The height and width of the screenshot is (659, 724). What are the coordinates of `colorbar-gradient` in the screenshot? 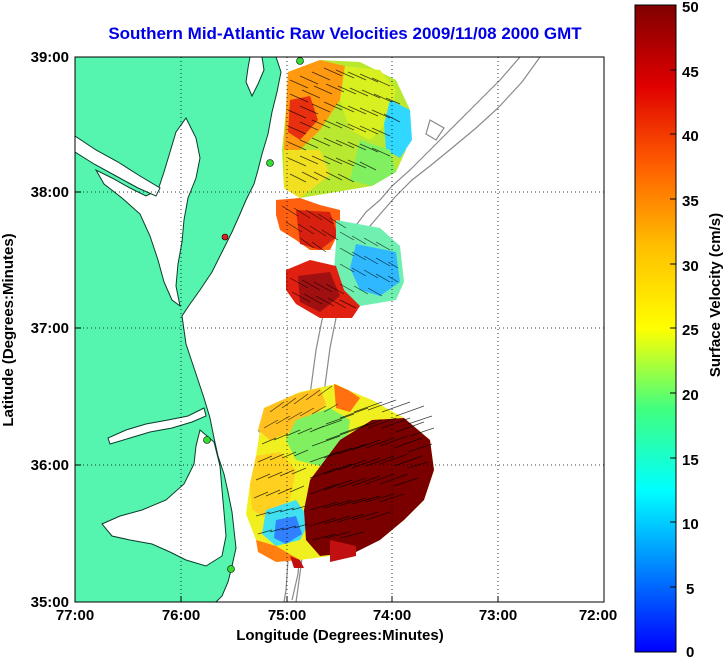 It's located at (655, 328).